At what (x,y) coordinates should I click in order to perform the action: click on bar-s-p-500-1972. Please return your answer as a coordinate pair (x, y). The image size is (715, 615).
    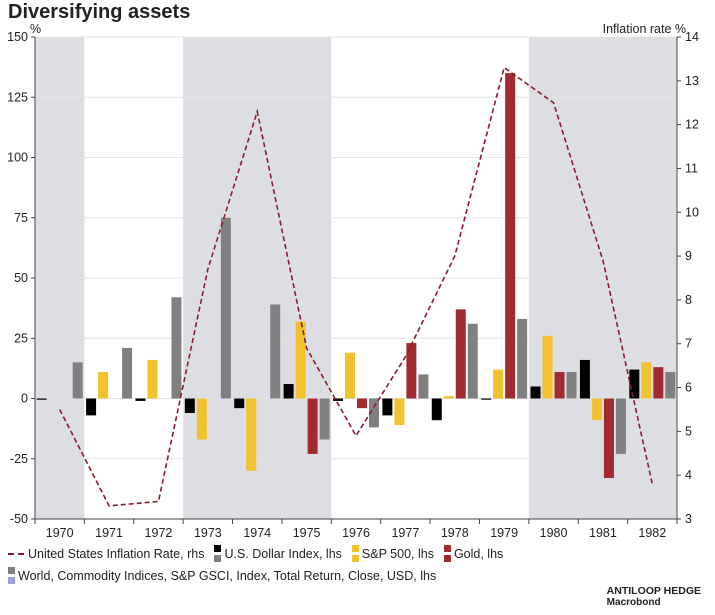
    Looking at the image, I should click on (152, 379).